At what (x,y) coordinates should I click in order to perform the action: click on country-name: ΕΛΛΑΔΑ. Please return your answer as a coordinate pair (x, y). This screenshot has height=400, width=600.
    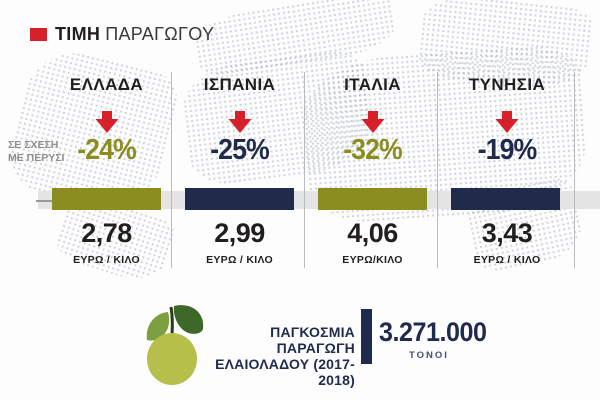
    Looking at the image, I should click on (106, 84).